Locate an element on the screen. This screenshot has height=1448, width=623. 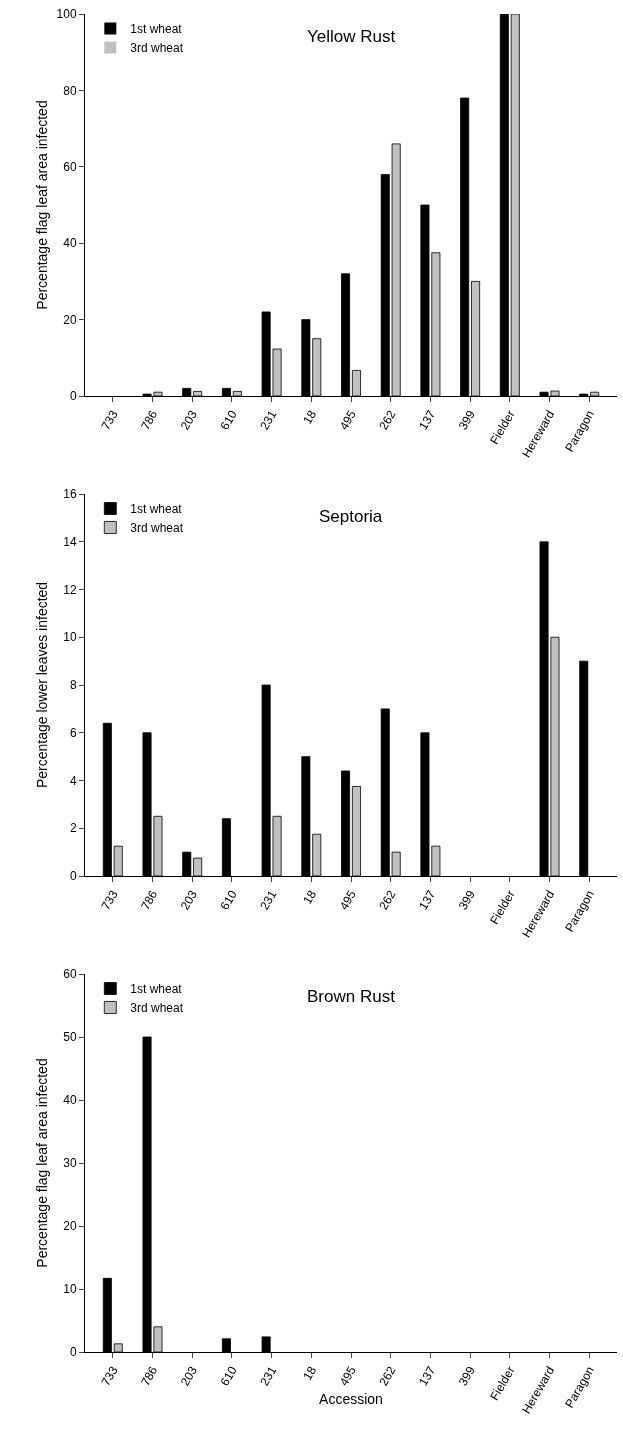
text: Septoria is located at coordinates (351, 516).